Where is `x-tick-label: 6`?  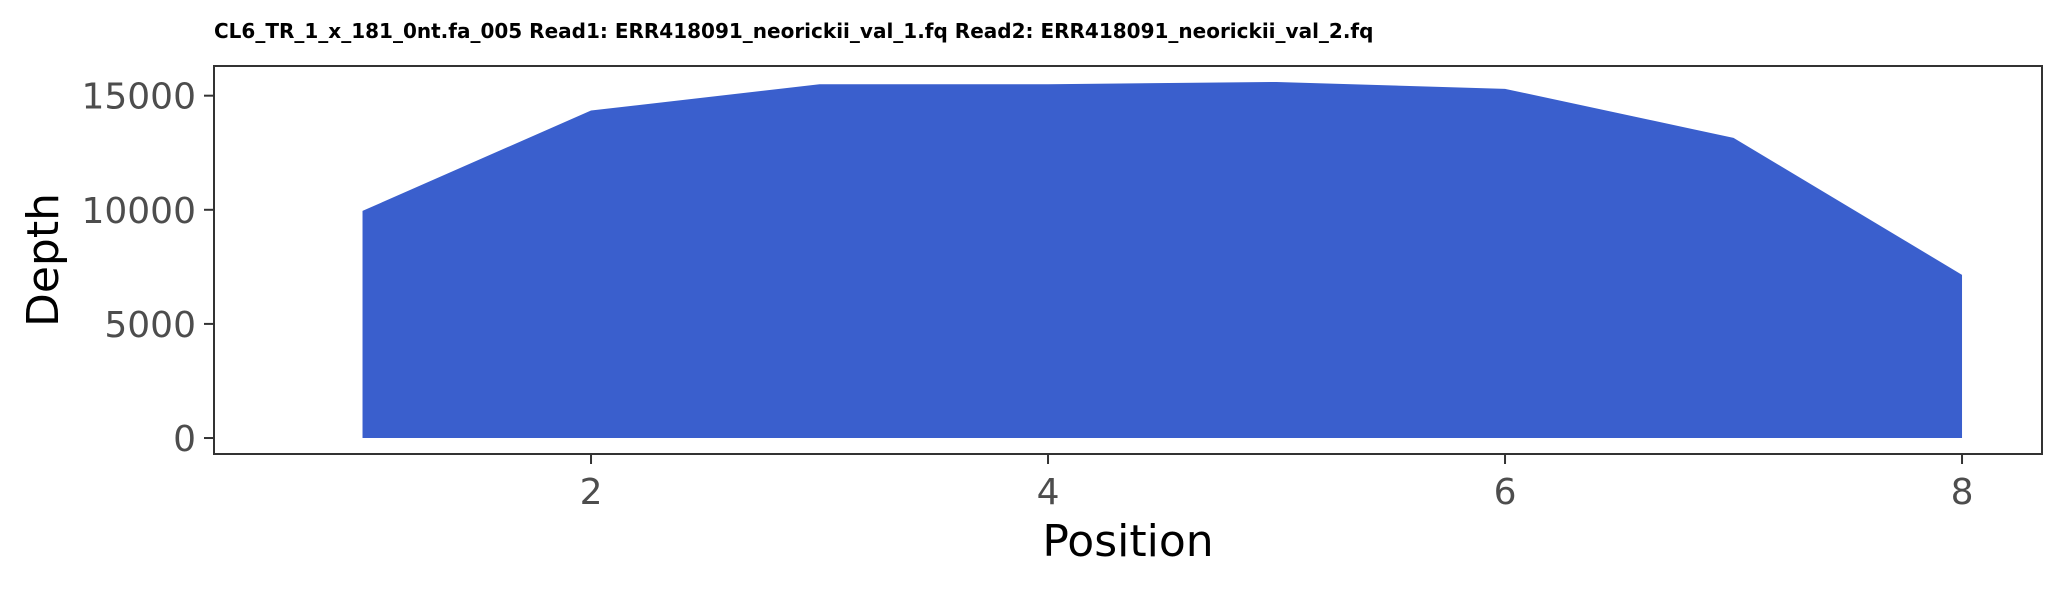
x-tick-label: 6 is located at coordinates (1505, 492).